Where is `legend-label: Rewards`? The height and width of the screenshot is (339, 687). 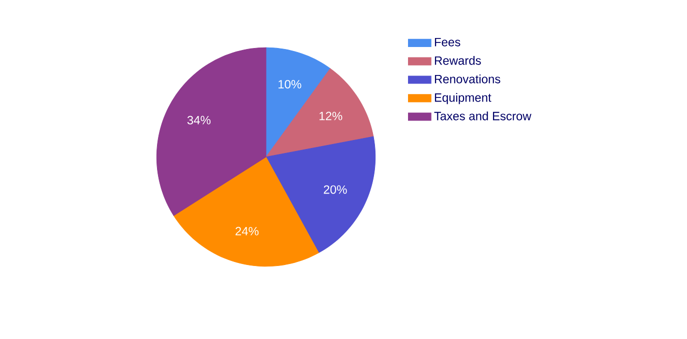 legend-label: Rewards is located at coordinates (457, 60).